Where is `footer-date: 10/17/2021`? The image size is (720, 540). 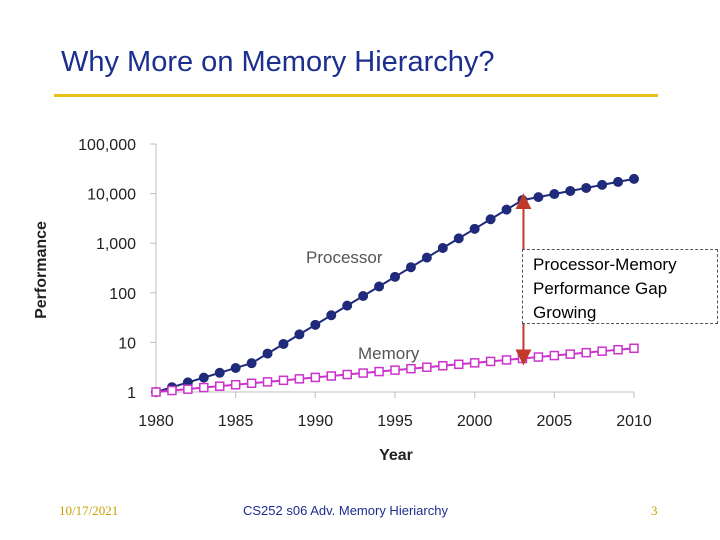
footer-date: 10/17/2021 is located at coordinates (89, 510).